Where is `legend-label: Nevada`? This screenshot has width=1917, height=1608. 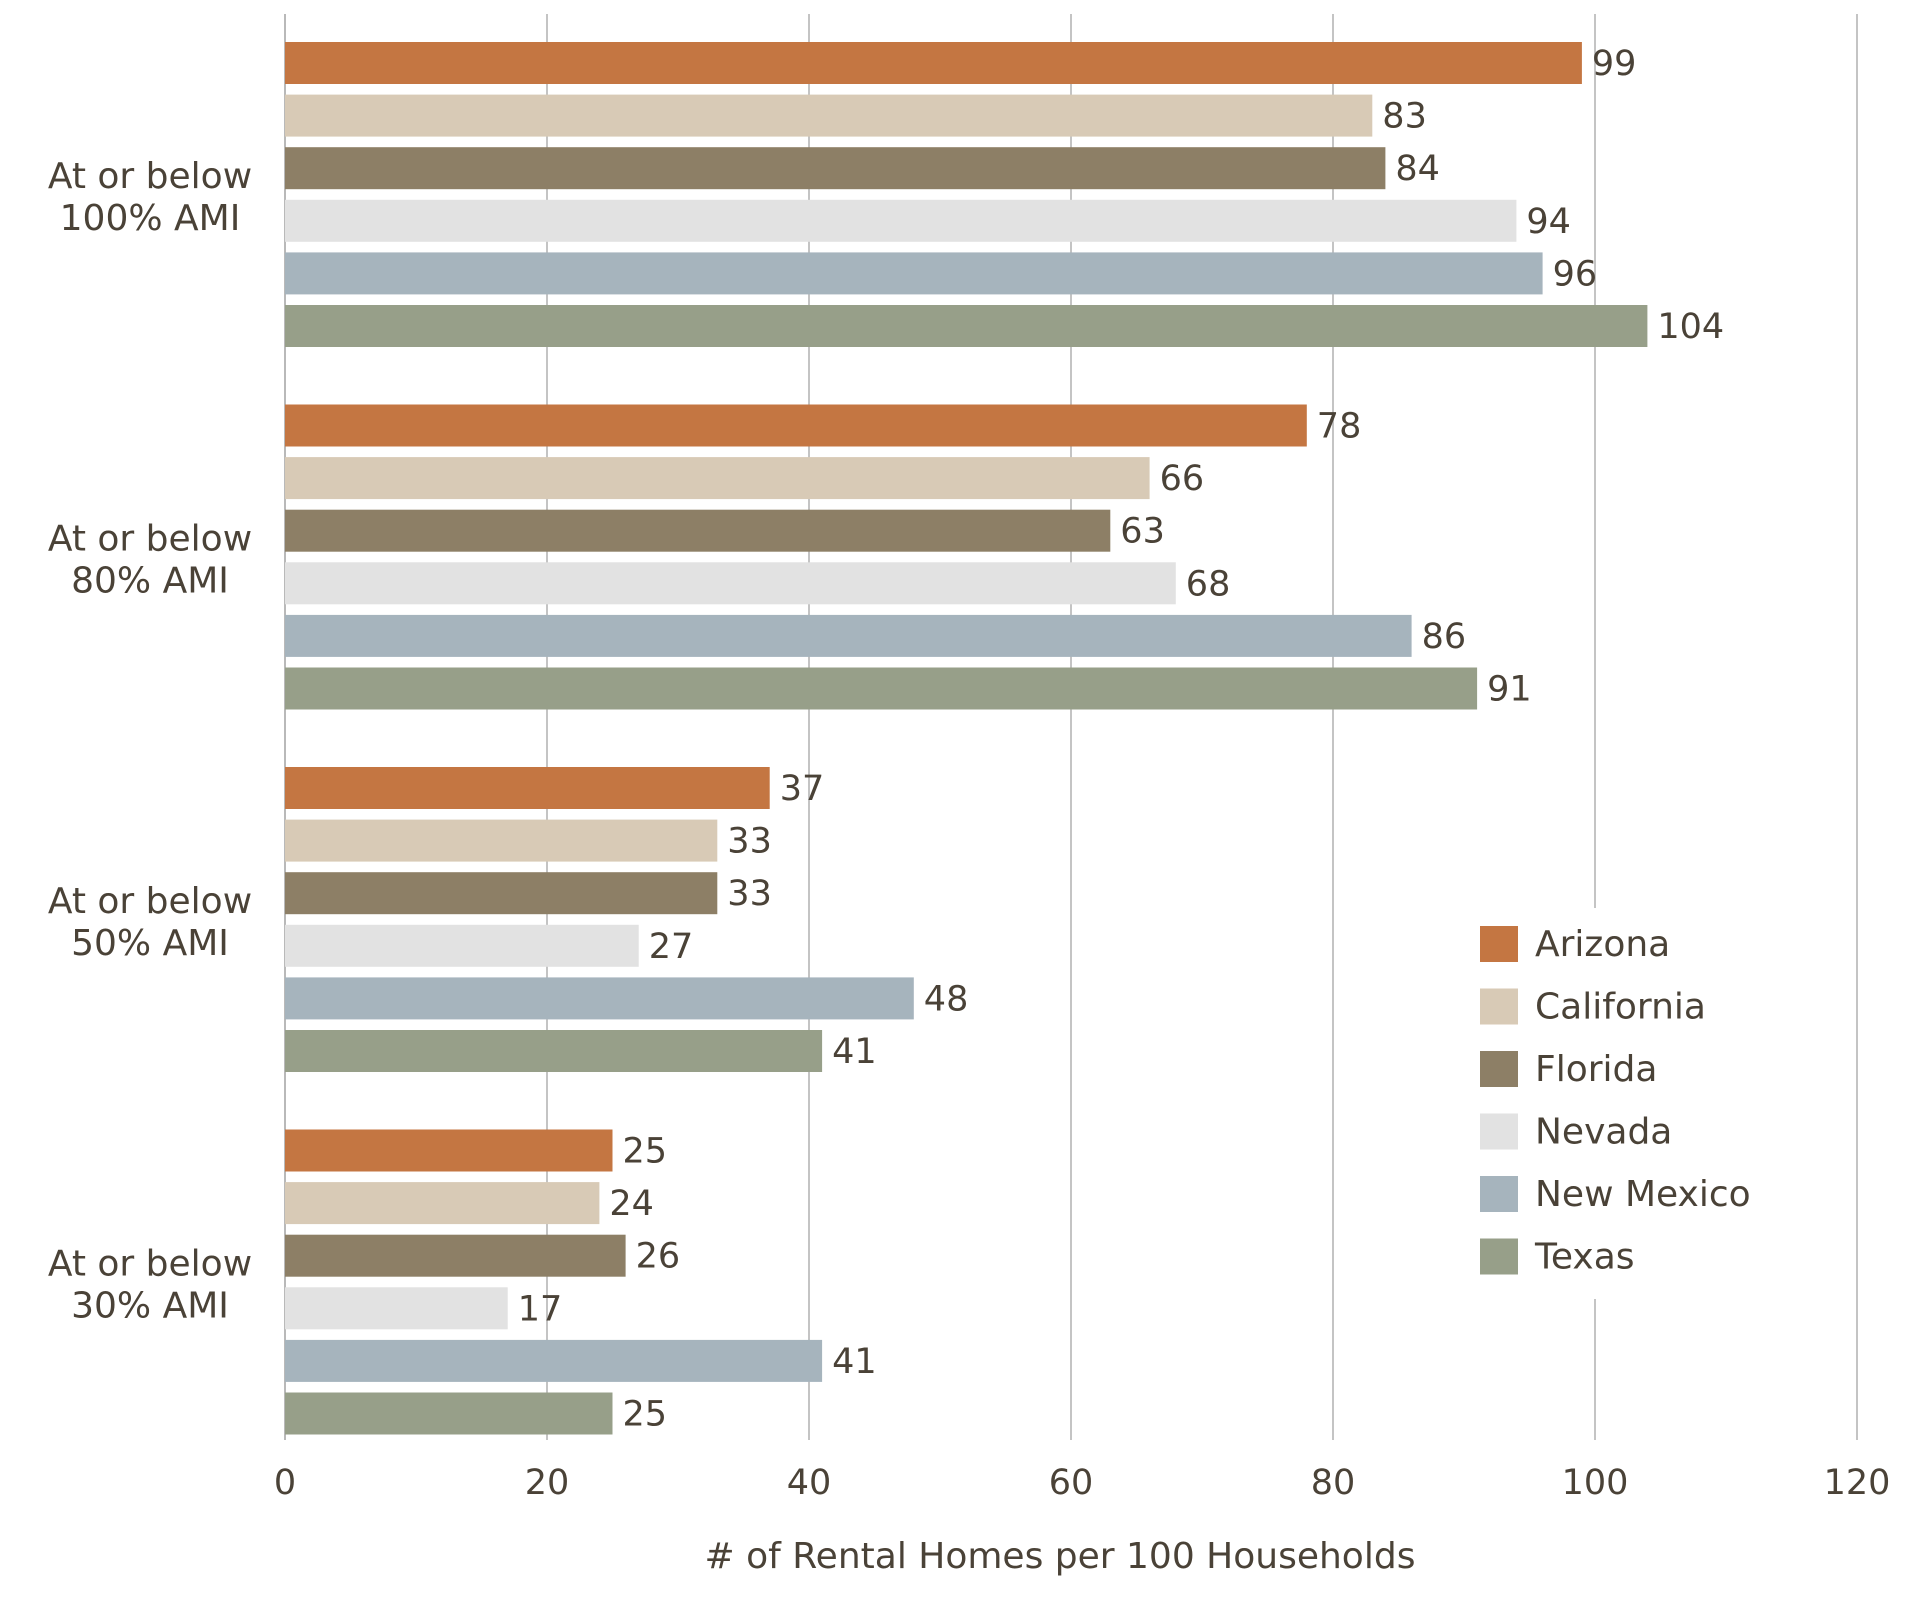
legend-label: Nevada is located at coordinates (1603, 1132).